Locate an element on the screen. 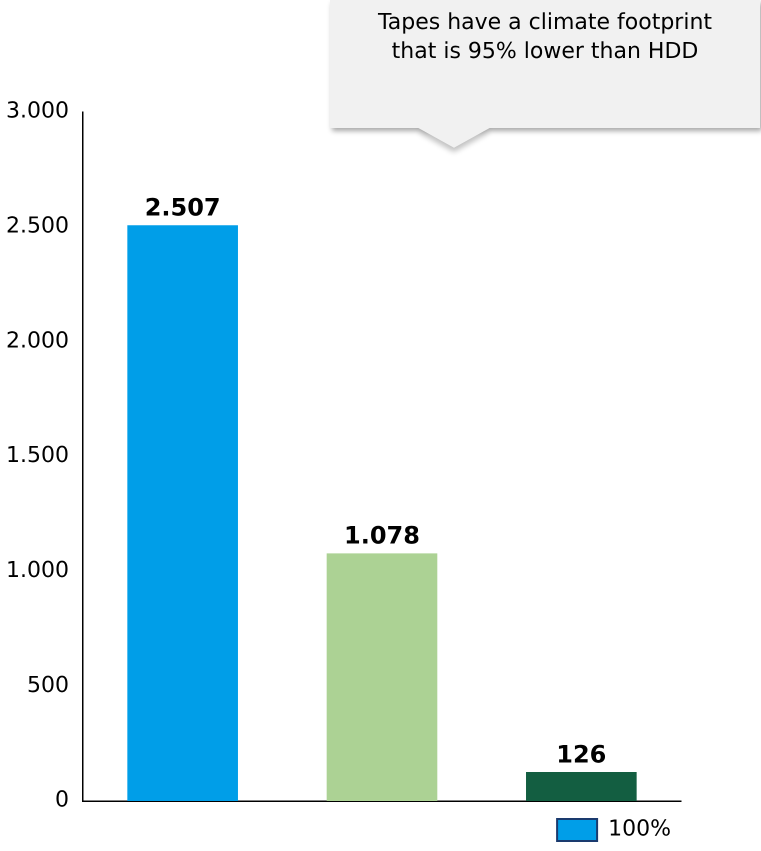  y-tick-label: 3.000 is located at coordinates (37, 111).